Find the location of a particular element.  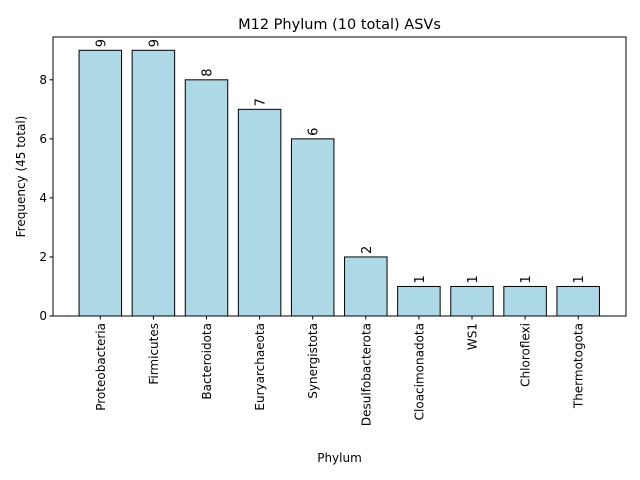

x-axis-label: Phylum is located at coordinates (339, 458).